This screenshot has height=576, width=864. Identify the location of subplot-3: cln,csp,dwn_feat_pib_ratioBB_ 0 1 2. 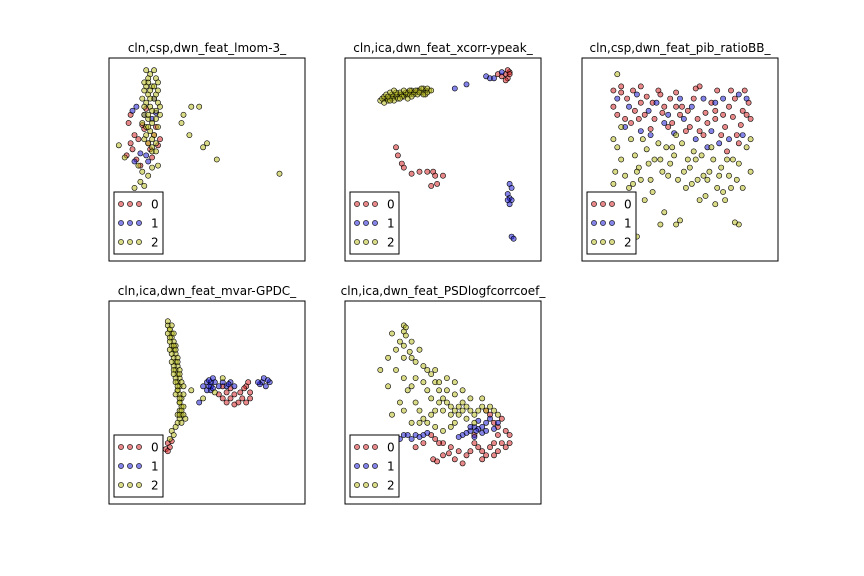
(680, 151).